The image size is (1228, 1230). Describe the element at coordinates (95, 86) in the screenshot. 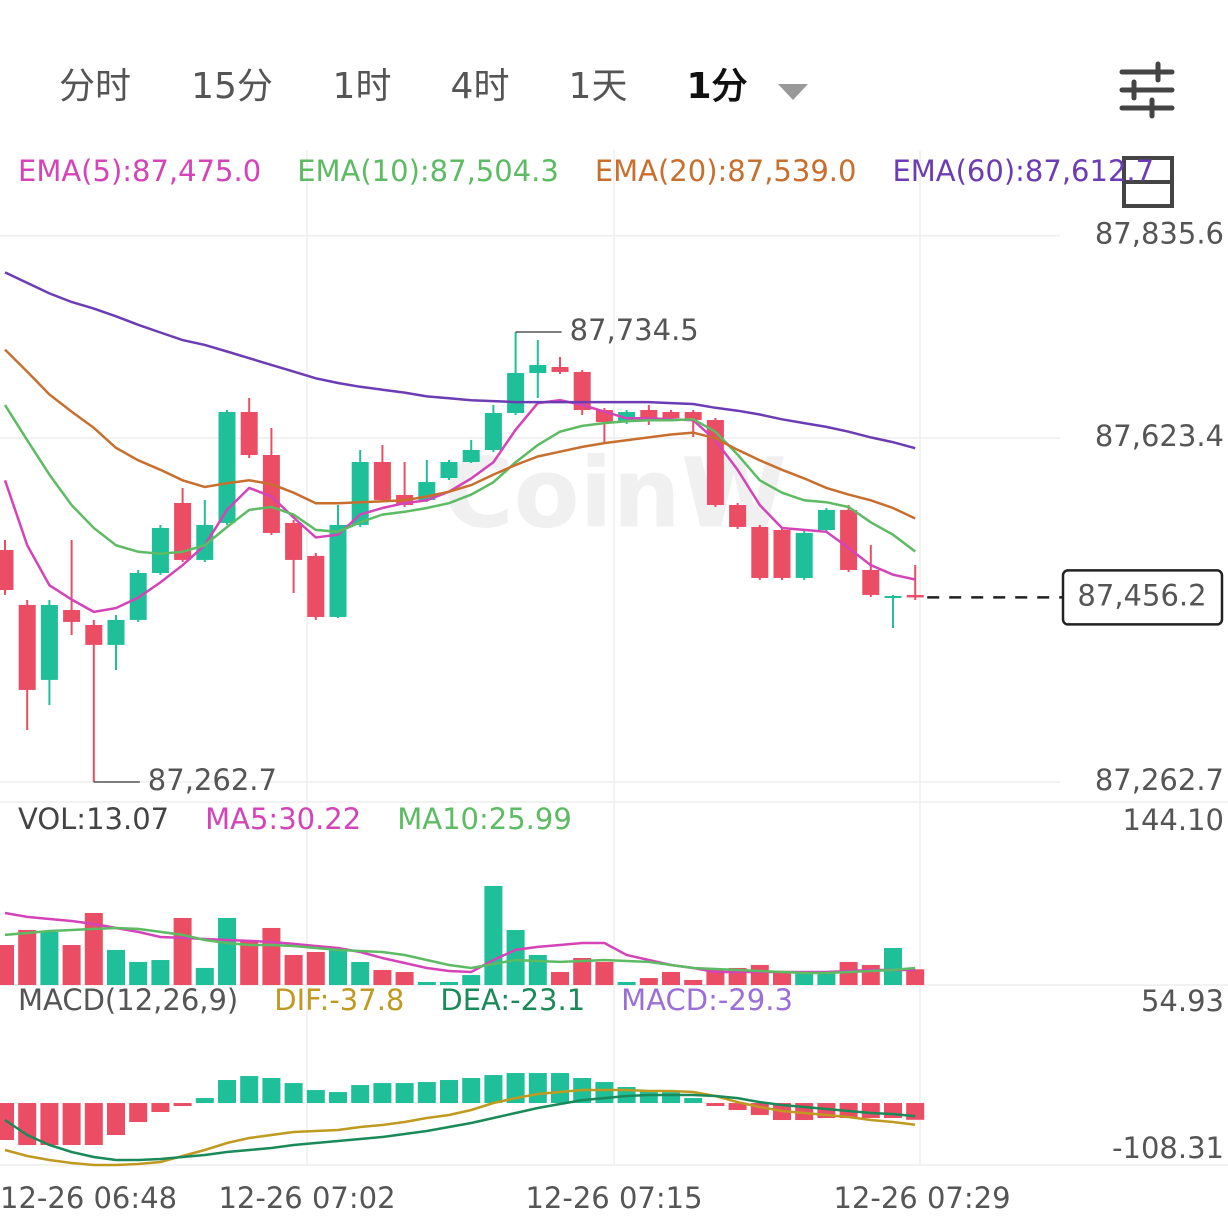

I see `timeframe-tab: 分时` at that location.